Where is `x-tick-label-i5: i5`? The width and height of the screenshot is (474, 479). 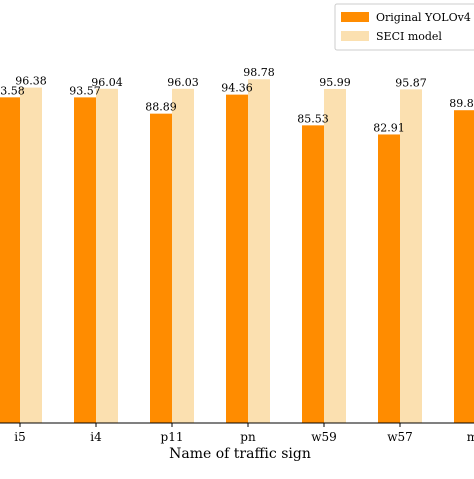 x-tick-label-i5: i5 is located at coordinates (19, 437).